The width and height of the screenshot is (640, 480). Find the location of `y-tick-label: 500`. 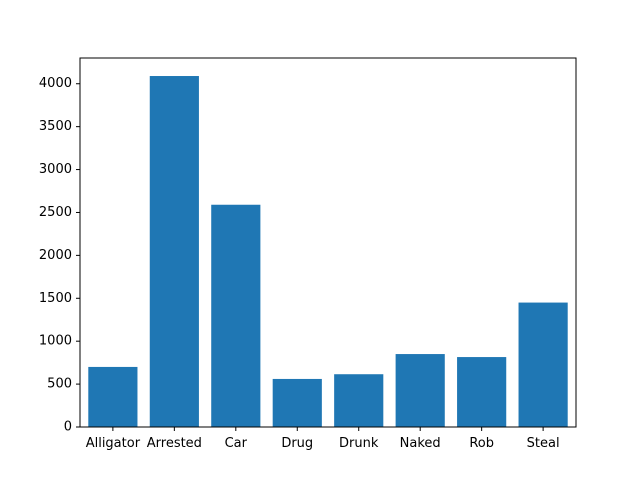

y-tick-label: 500 is located at coordinates (59, 384).